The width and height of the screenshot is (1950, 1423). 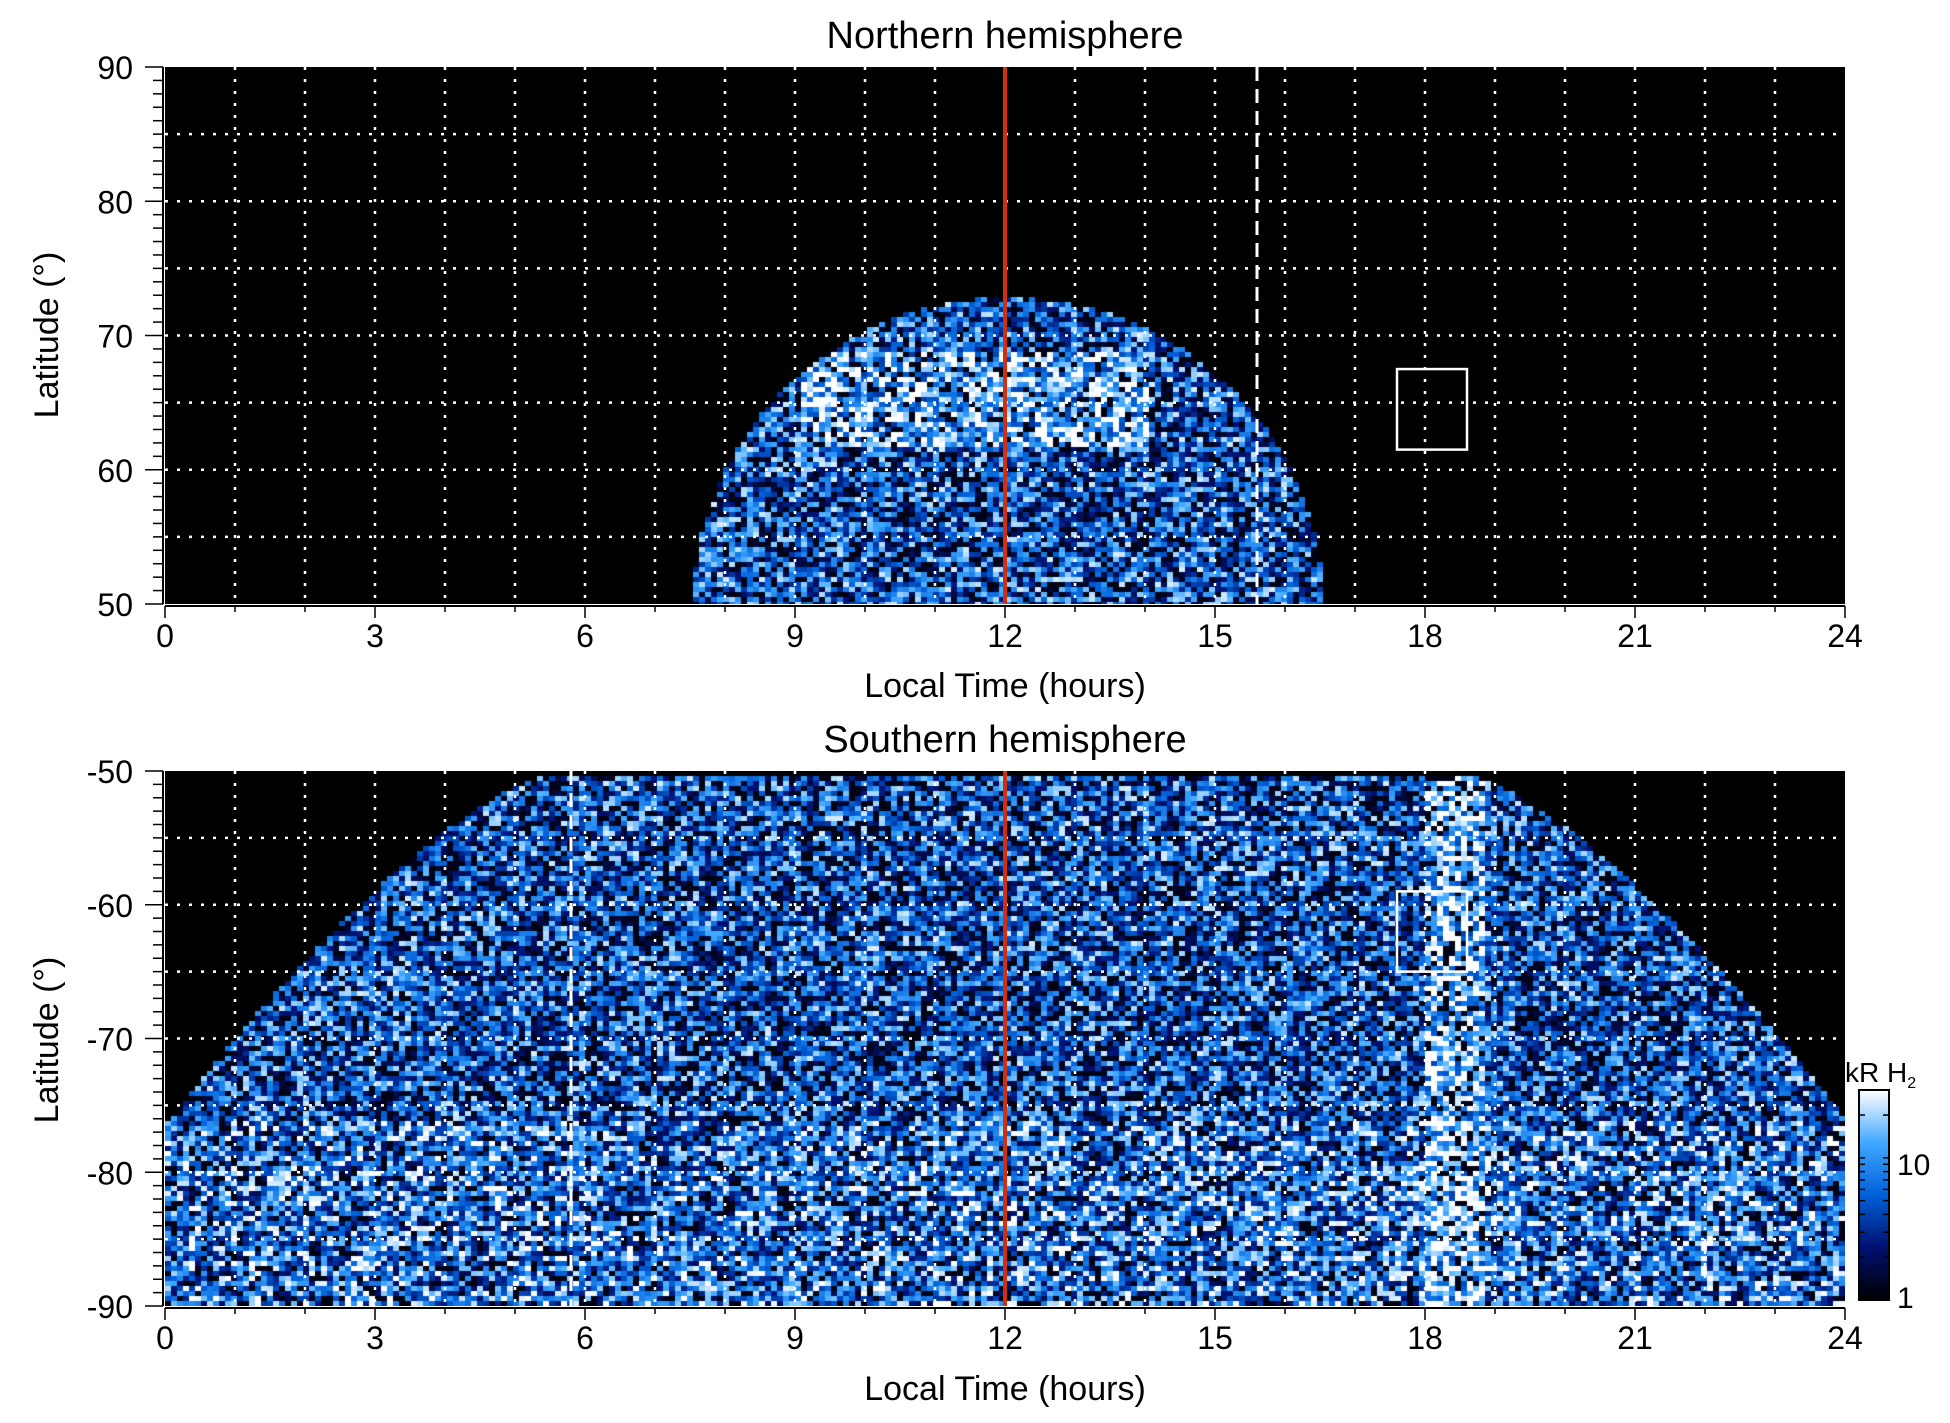 What do you see at coordinates (110, 772) in the screenshot?
I see `south-y-tick-label: -50` at bounding box center [110, 772].